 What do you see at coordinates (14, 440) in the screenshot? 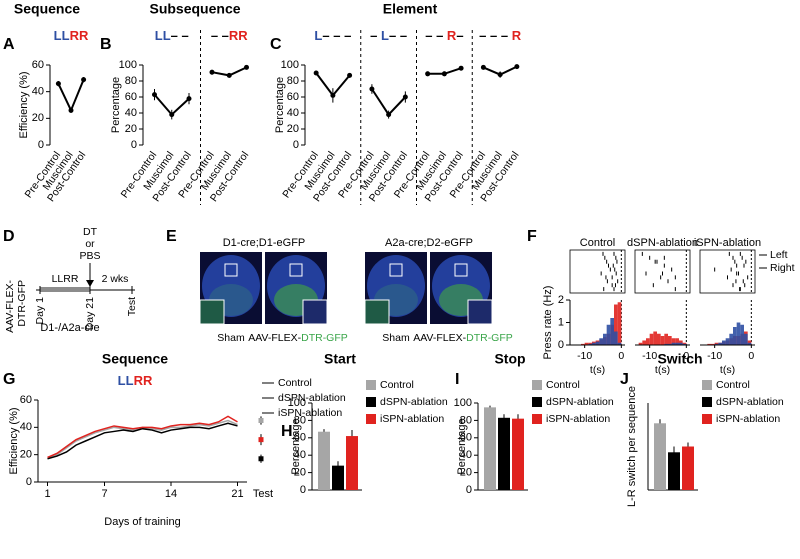
I see `y-axis-label: Efficiency (%)` at bounding box center [14, 440].